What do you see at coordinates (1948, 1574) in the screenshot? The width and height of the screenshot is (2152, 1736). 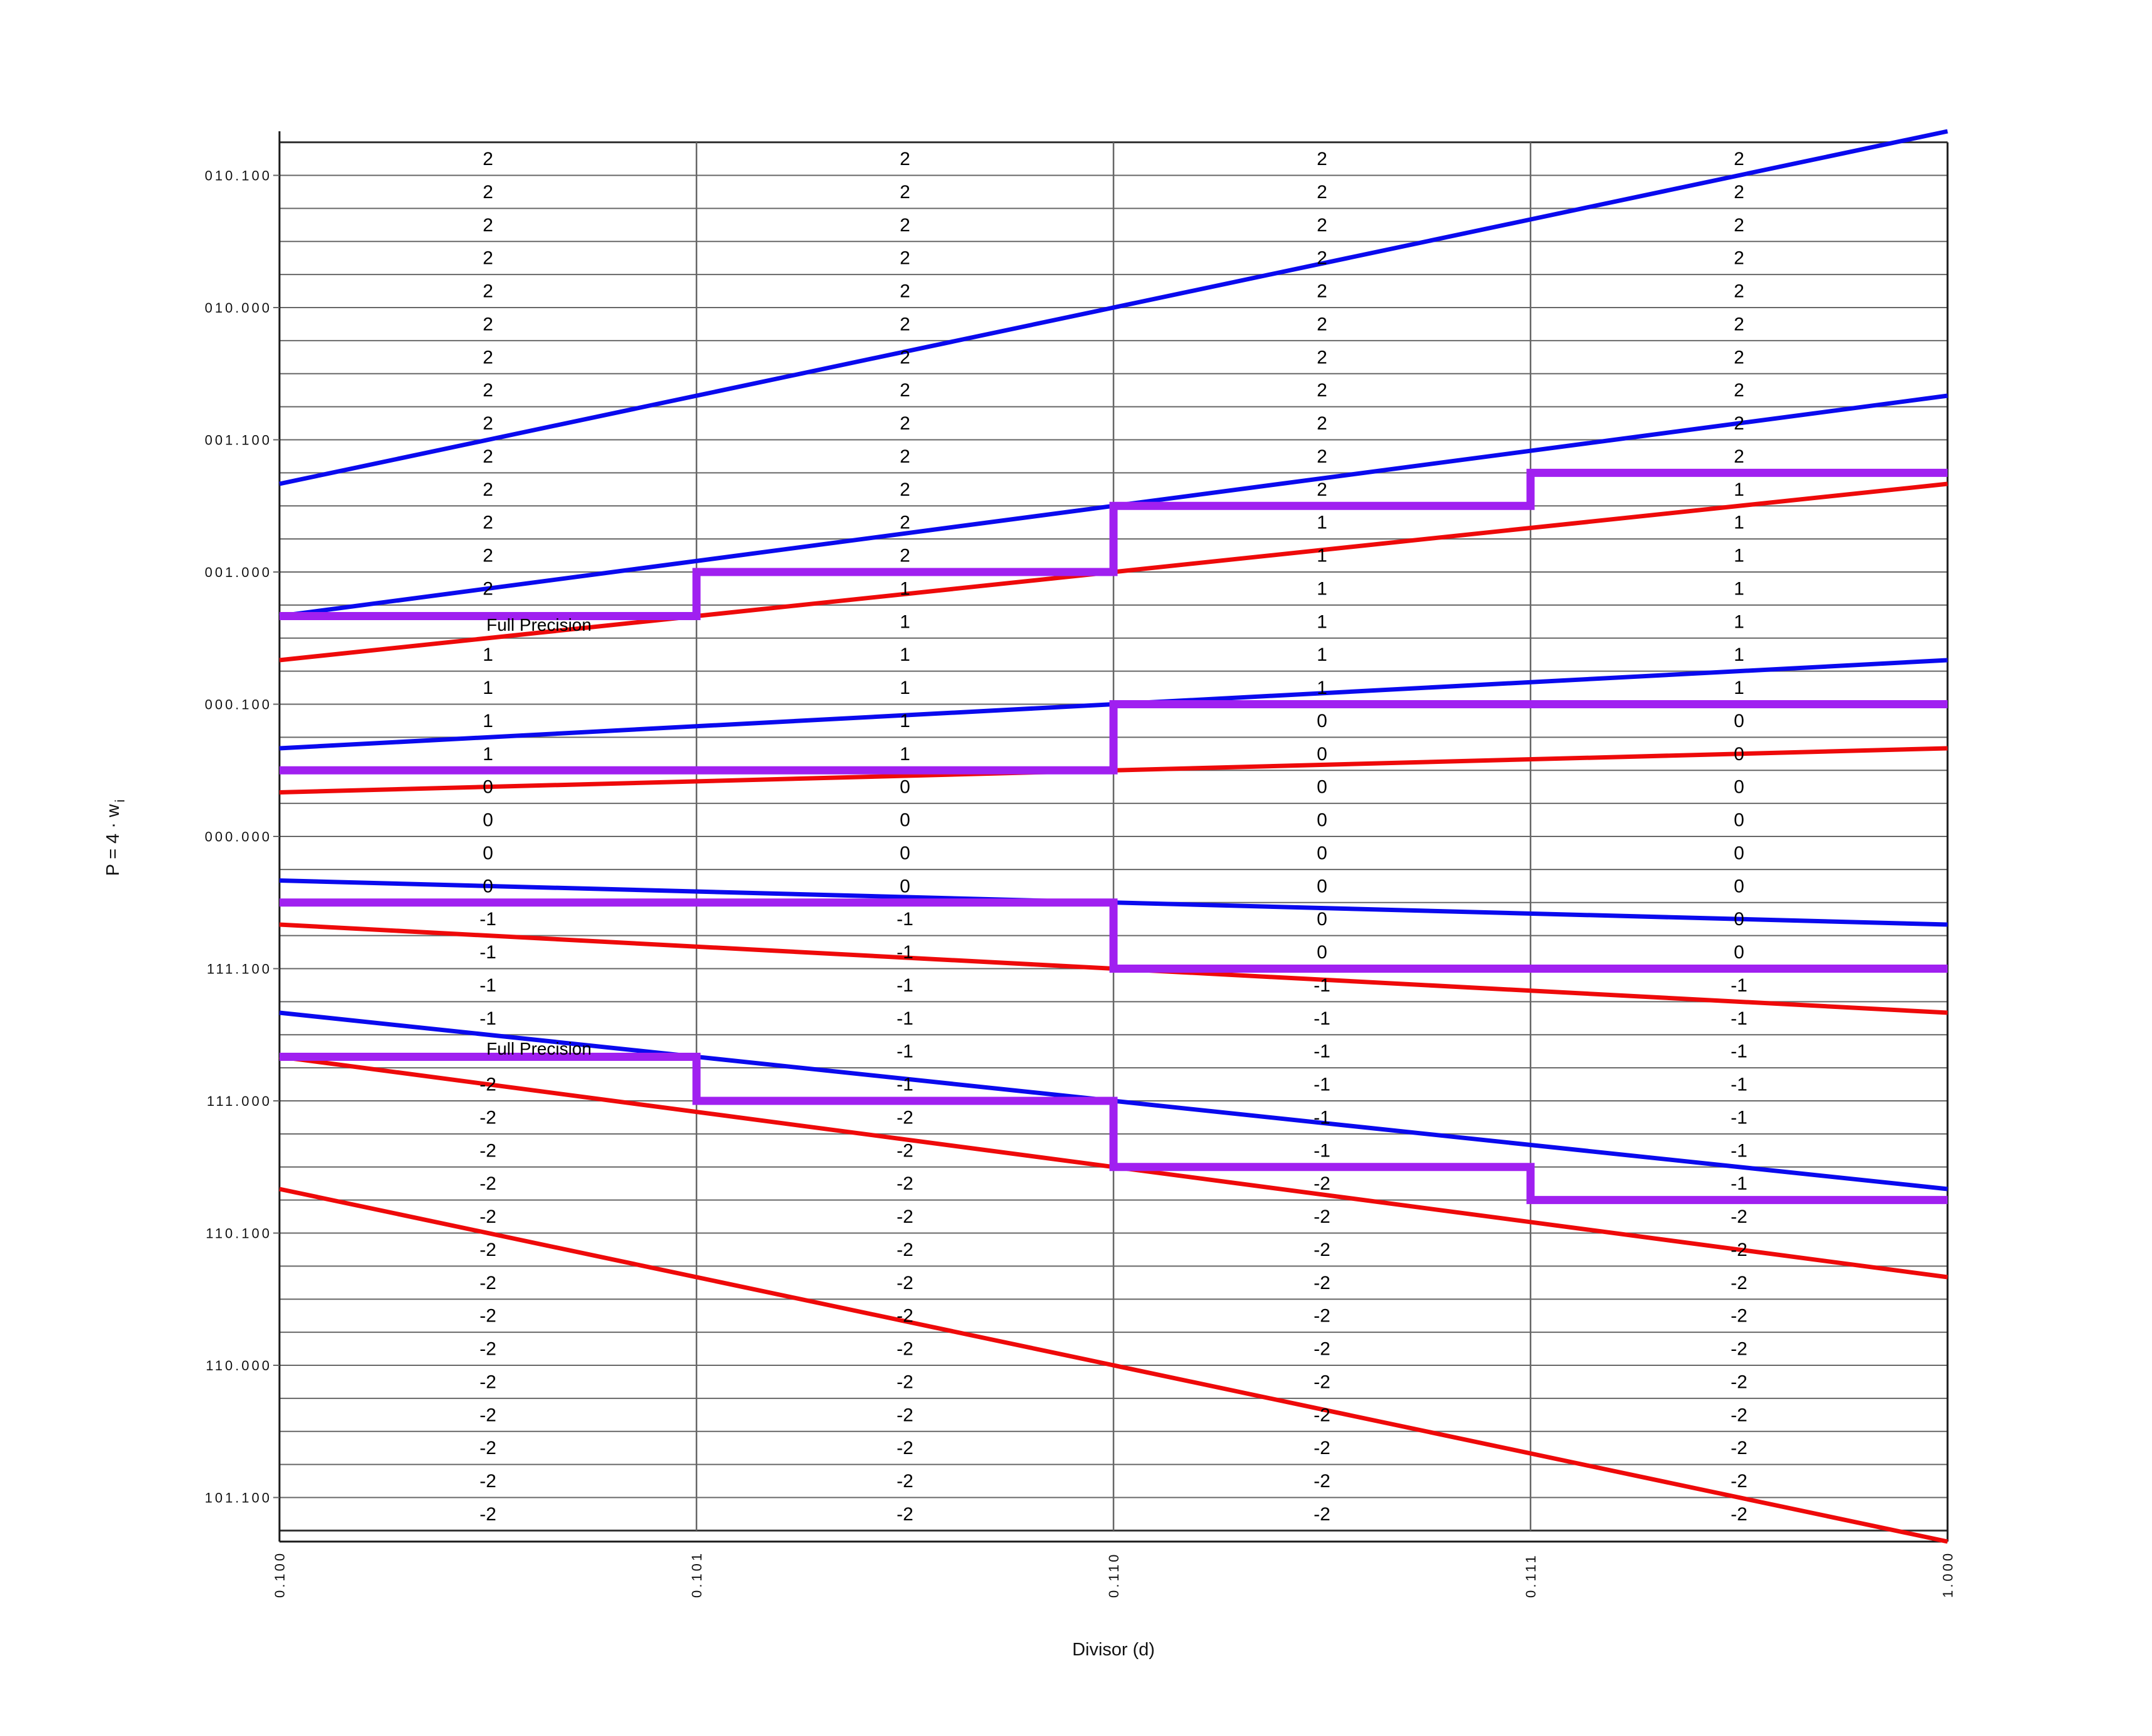 I see `x-tick-label: 1.000` at bounding box center [1948, 1574].